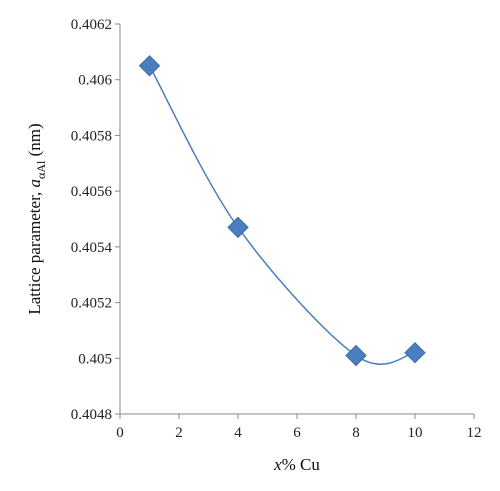 The image size is (500, 491). Describe the element at coordinates (41, 169) in the screenshot. I see `y-axis-title-sub: αAl` at that location.